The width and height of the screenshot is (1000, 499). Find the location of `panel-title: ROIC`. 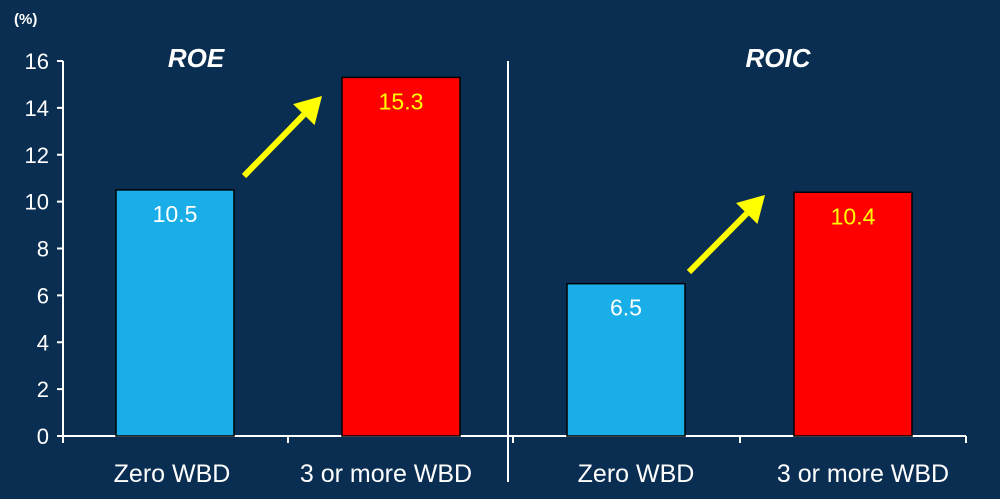

panel-title: ROIC is located at coordinates (779, 58).